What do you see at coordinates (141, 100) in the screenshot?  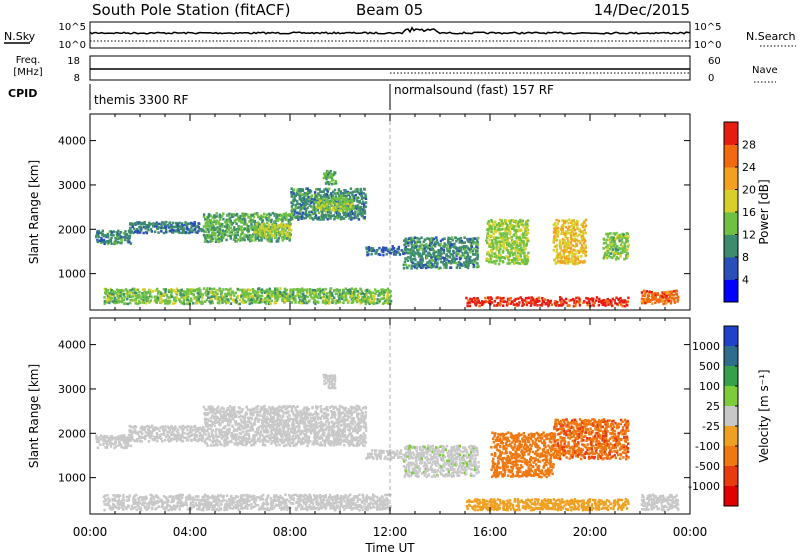 I see `cpid-segment-0: themis 3300 RF` at bounding box center [141, 100].